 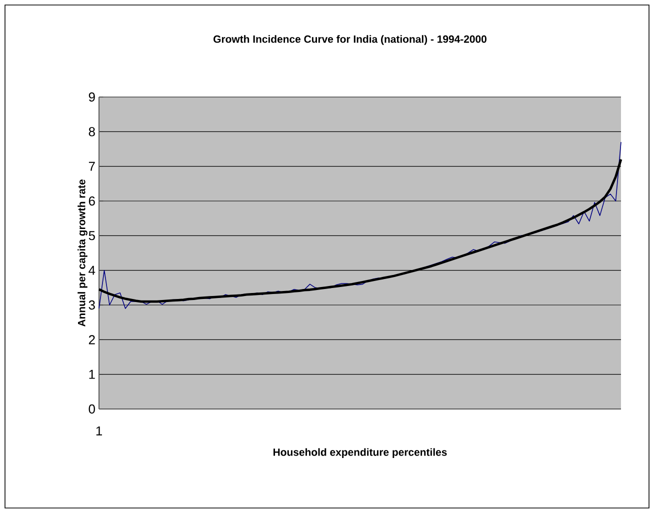 What do you see at coordinates (91, 409) in the screenshot?
I see `y-tick-label: 0` at bounding box center [91, 409].